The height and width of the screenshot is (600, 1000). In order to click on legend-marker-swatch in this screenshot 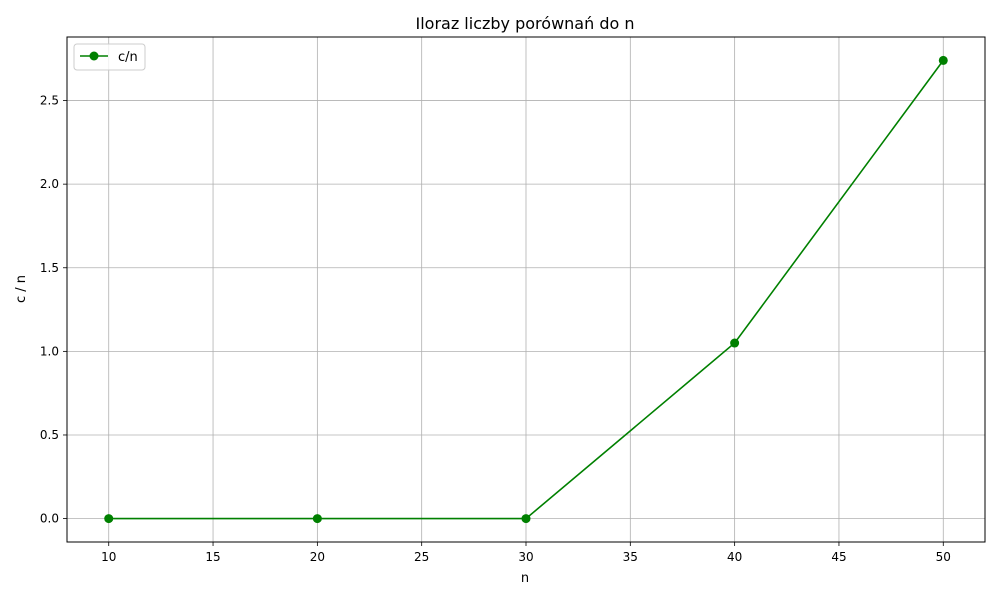, I will do `click(94, 56)`.